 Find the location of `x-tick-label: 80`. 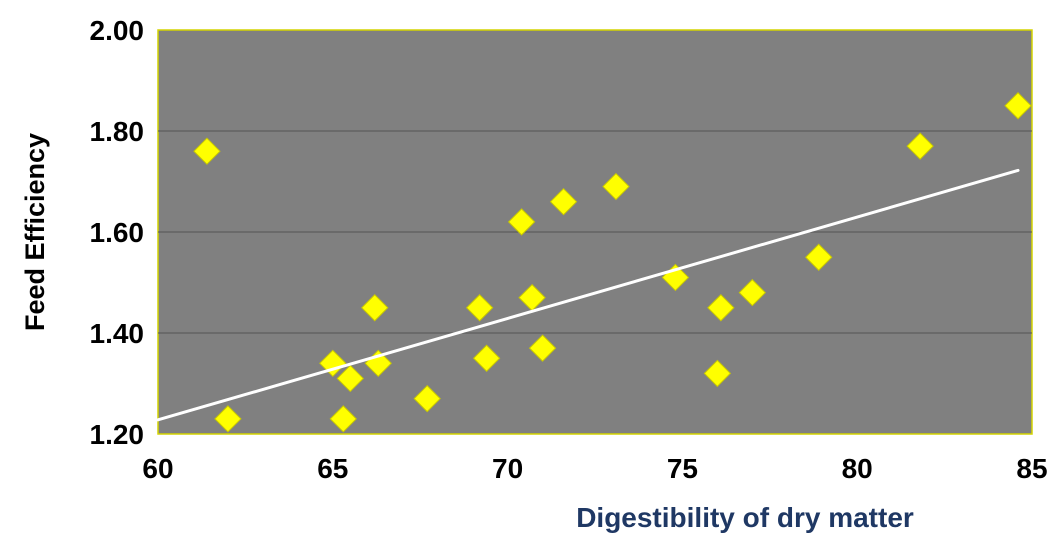

x-tick-label: 80 is located at coordinates (857, 468).